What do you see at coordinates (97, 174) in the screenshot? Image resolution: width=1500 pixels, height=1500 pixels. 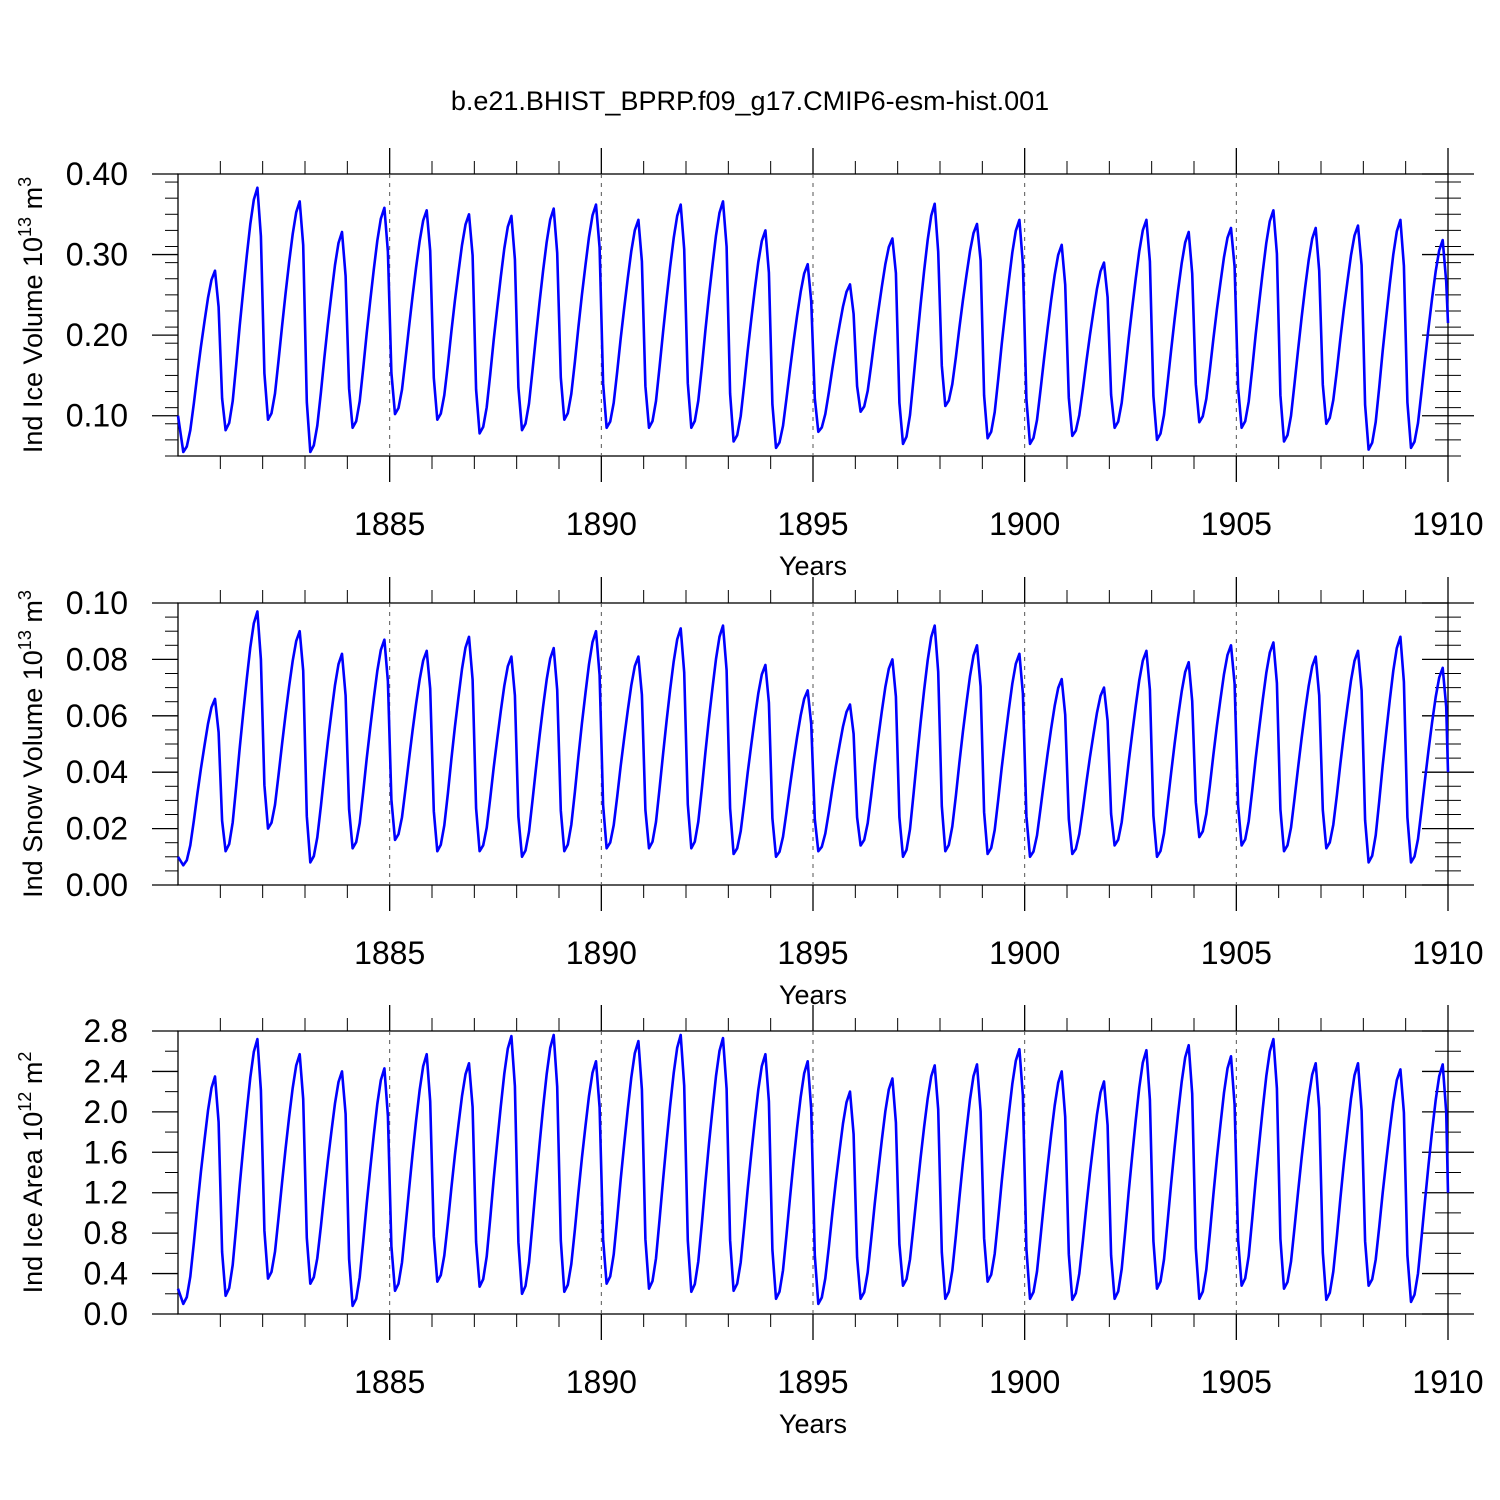 I see `y-tick-label: 0.40` at bounding box center [97, 174].